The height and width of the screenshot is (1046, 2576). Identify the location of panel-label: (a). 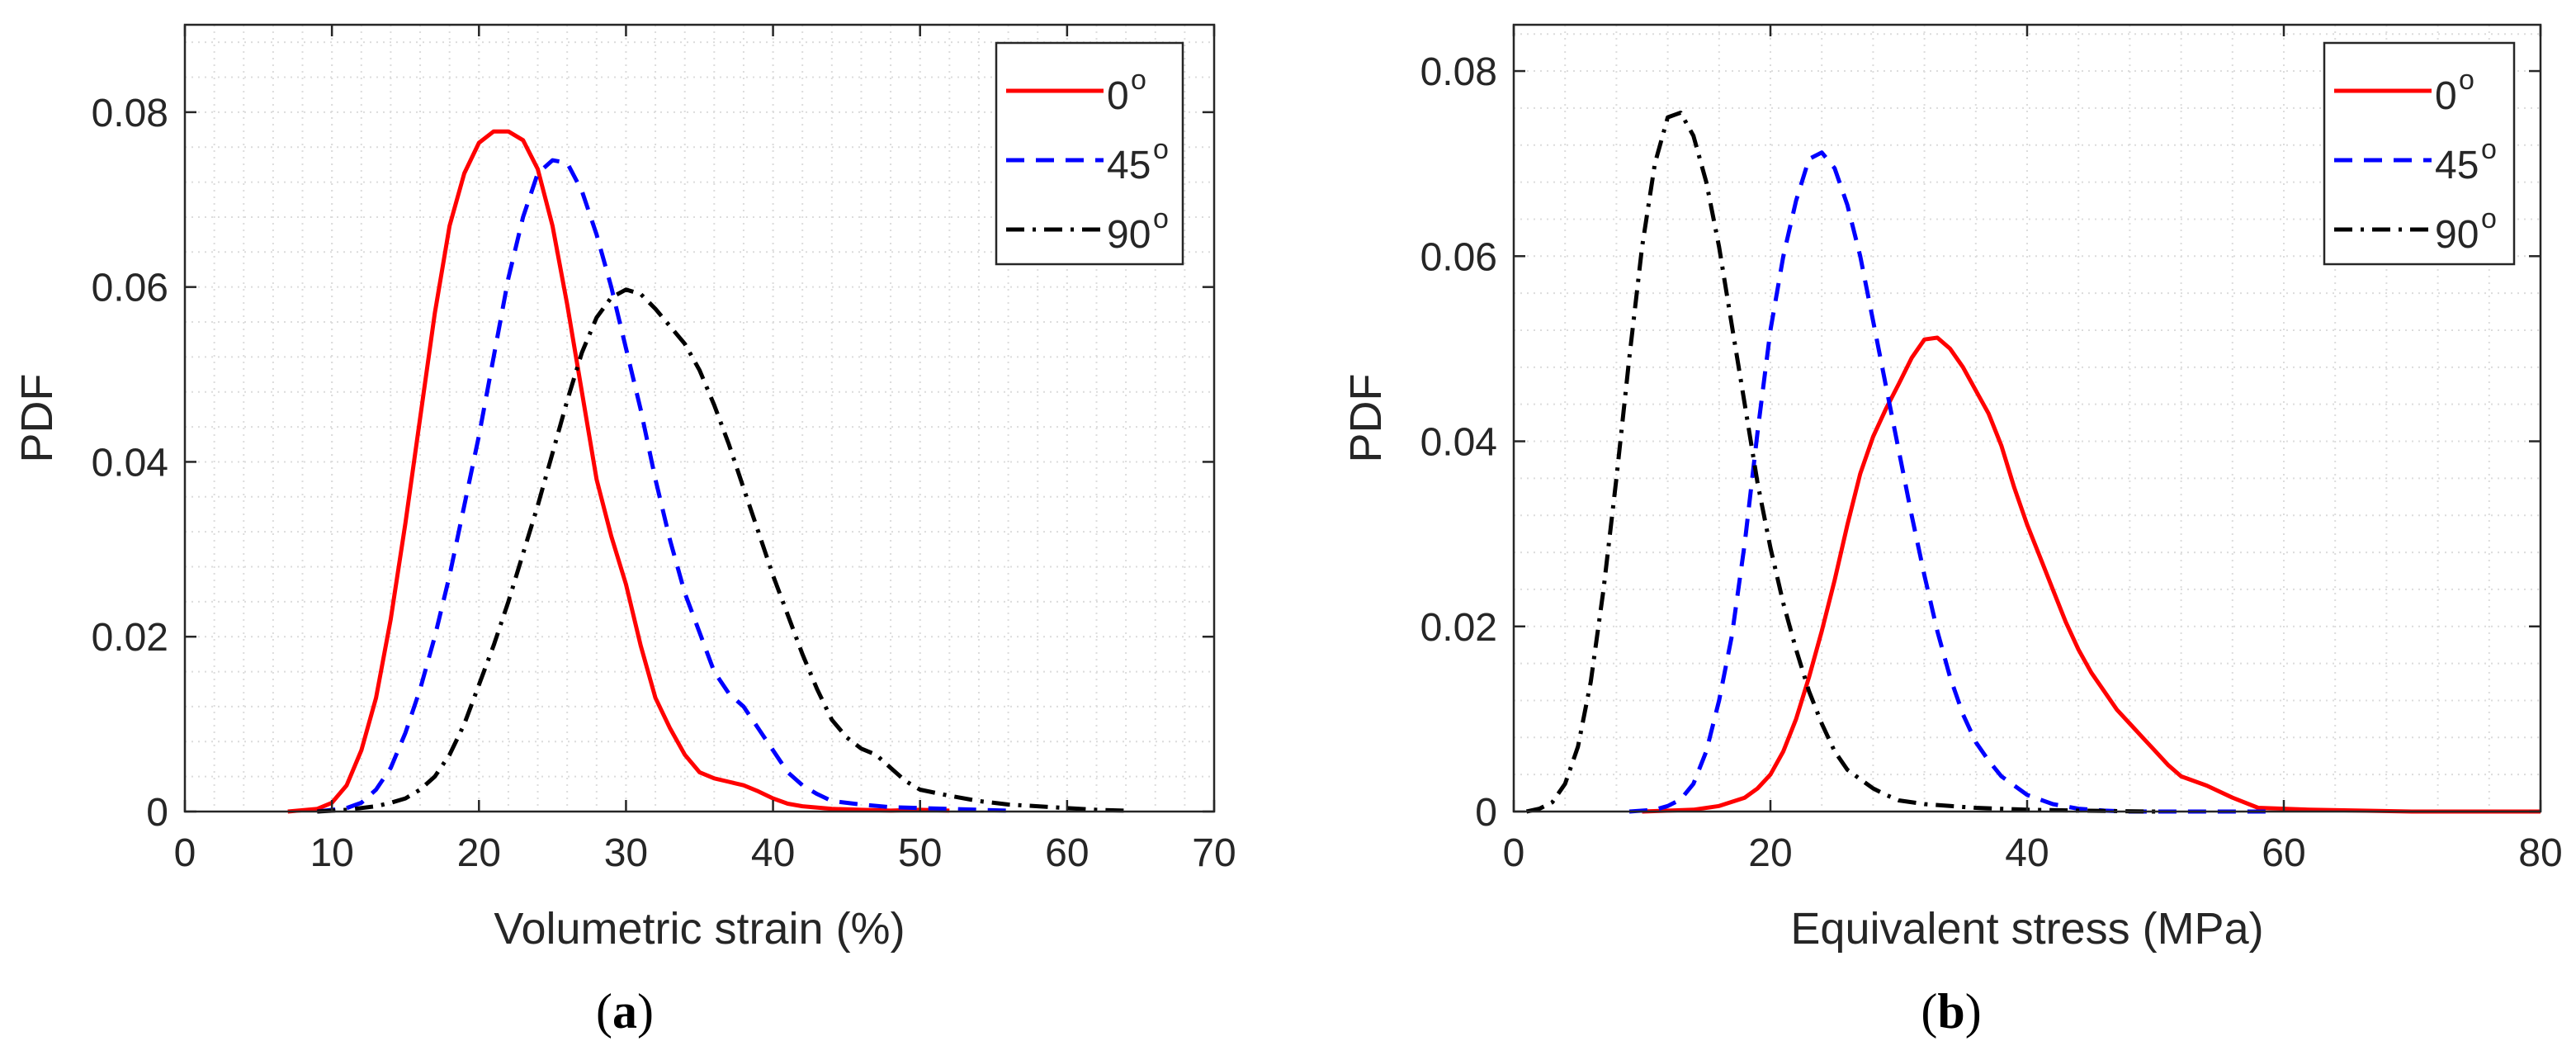
(625, 1011).